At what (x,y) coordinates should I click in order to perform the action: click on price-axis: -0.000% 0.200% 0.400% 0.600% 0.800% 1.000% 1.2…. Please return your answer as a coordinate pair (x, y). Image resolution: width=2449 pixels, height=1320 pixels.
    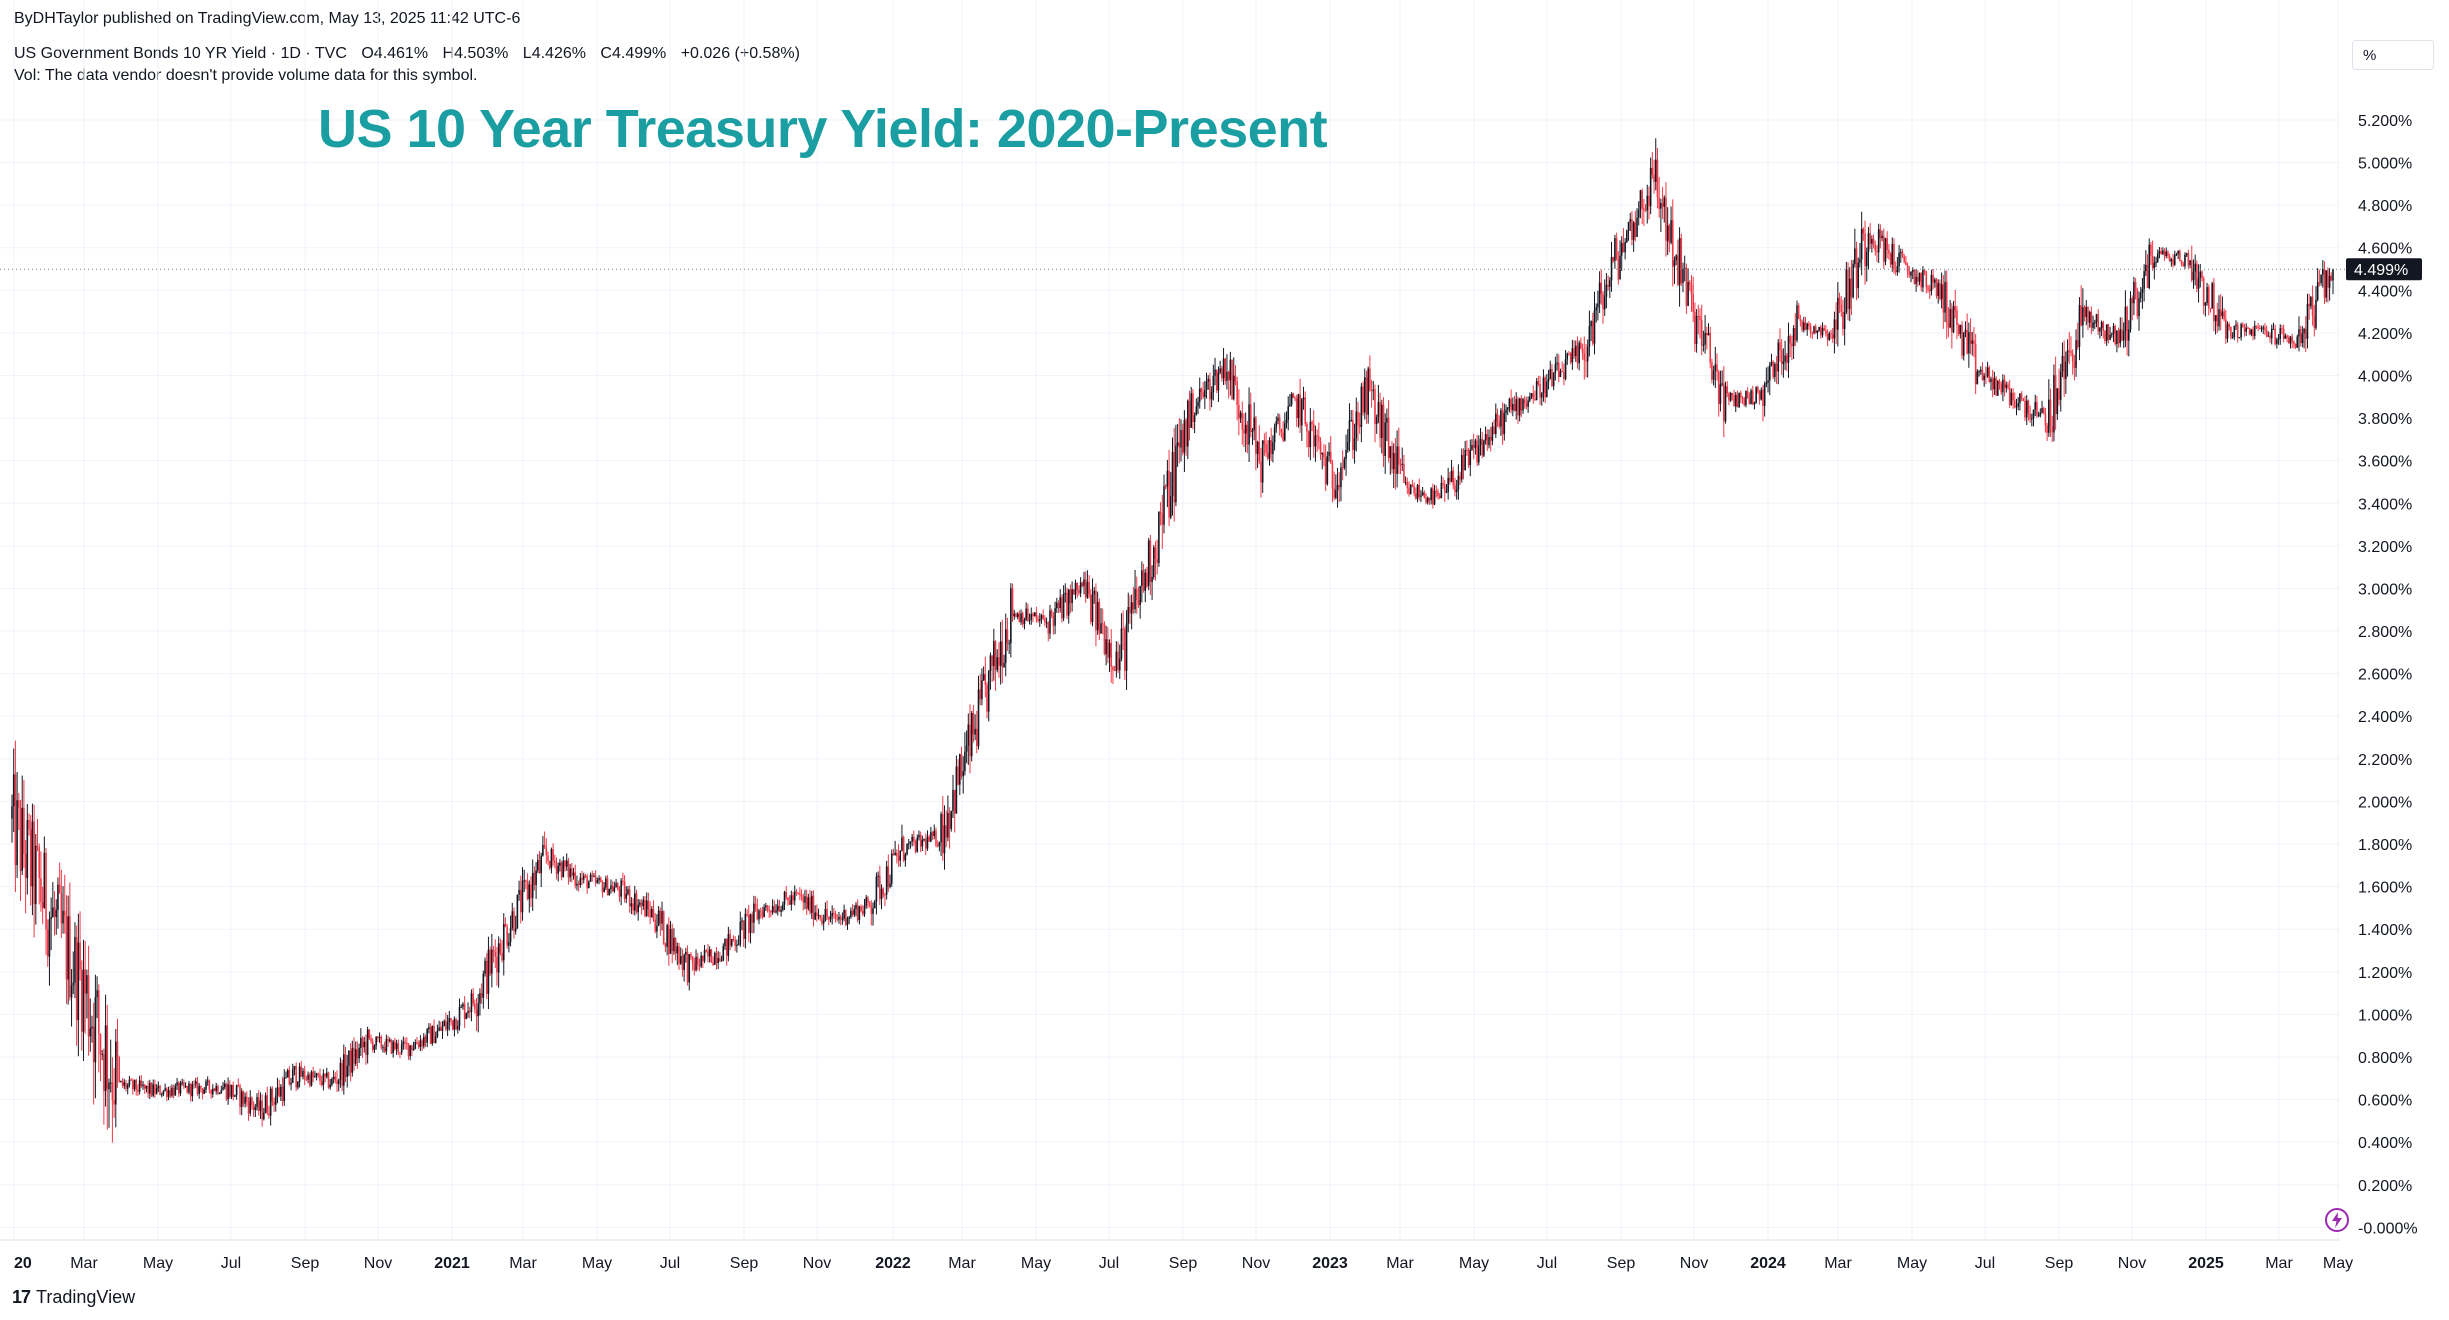
    Looking at the image, I should click on (2388, 675).